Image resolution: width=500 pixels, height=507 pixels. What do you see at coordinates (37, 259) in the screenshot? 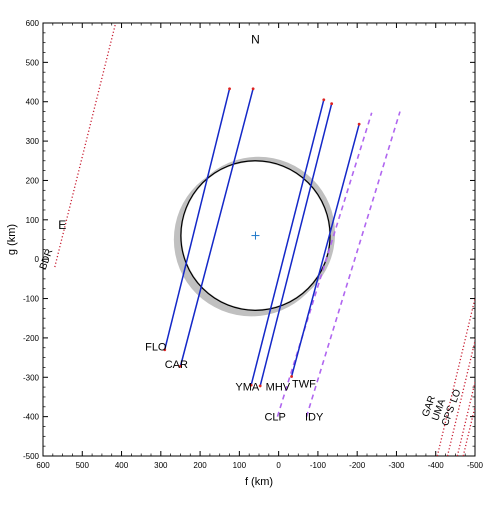
I see `y-tick-label: 0` at bounding box center [37, 259].